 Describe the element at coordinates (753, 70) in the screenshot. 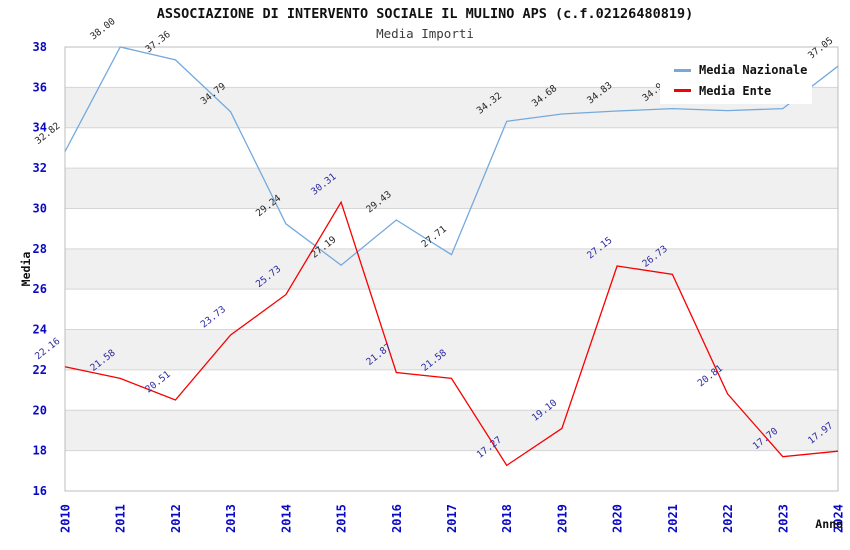

I see `legend-label-nazionale: Media Nazionale` at that location.